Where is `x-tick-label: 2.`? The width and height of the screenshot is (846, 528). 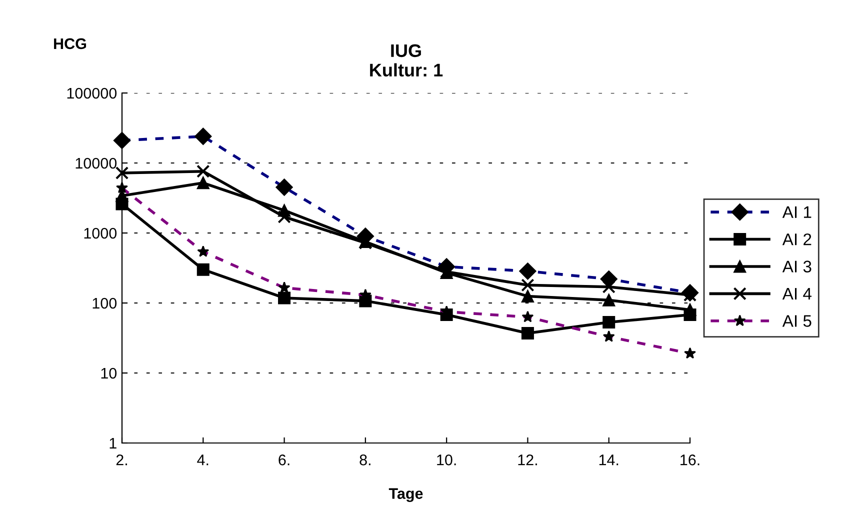 x-tick-label: 2. is located at coordinates (121, 460).